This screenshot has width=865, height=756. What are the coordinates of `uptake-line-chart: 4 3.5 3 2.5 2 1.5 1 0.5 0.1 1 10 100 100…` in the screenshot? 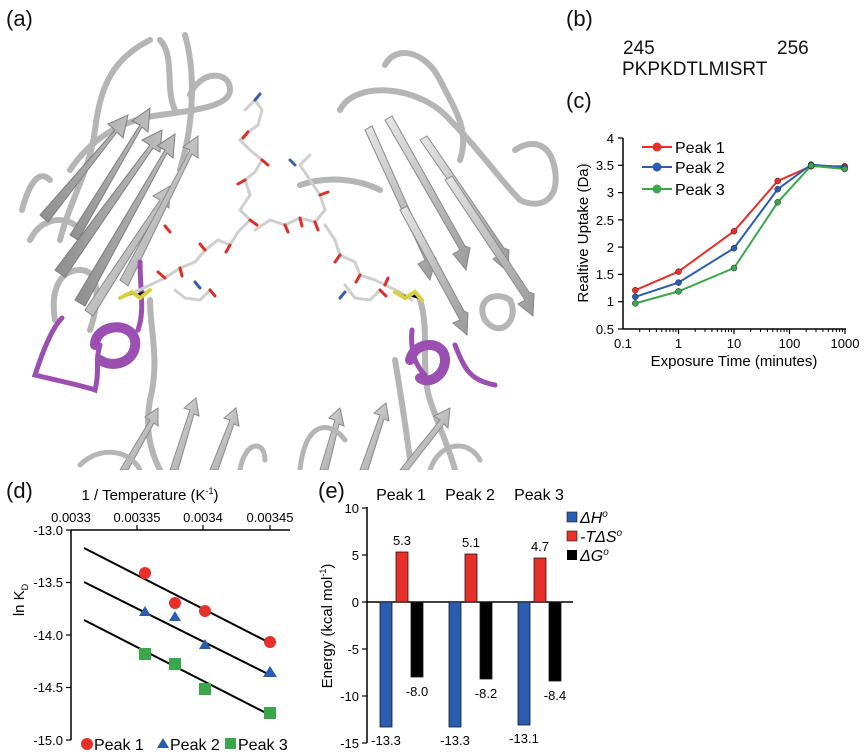 It's located at (717, 250).